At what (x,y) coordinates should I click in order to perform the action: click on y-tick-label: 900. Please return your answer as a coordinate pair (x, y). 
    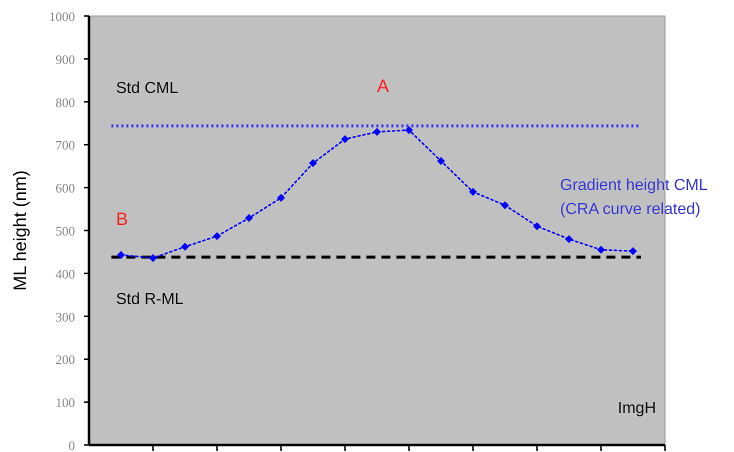
    Looking at the image, I should click on (65, 59).